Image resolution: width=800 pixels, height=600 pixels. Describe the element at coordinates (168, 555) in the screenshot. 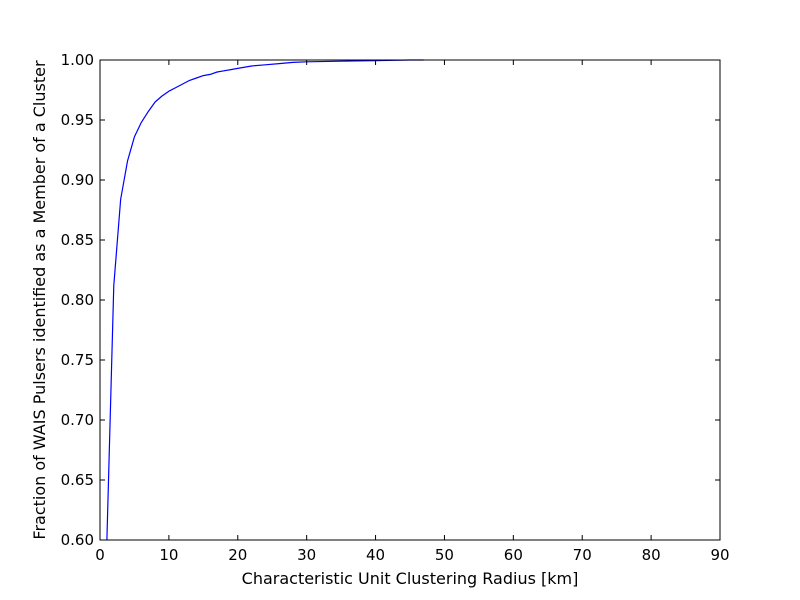

I see `x-tick-label: 10` at that location.